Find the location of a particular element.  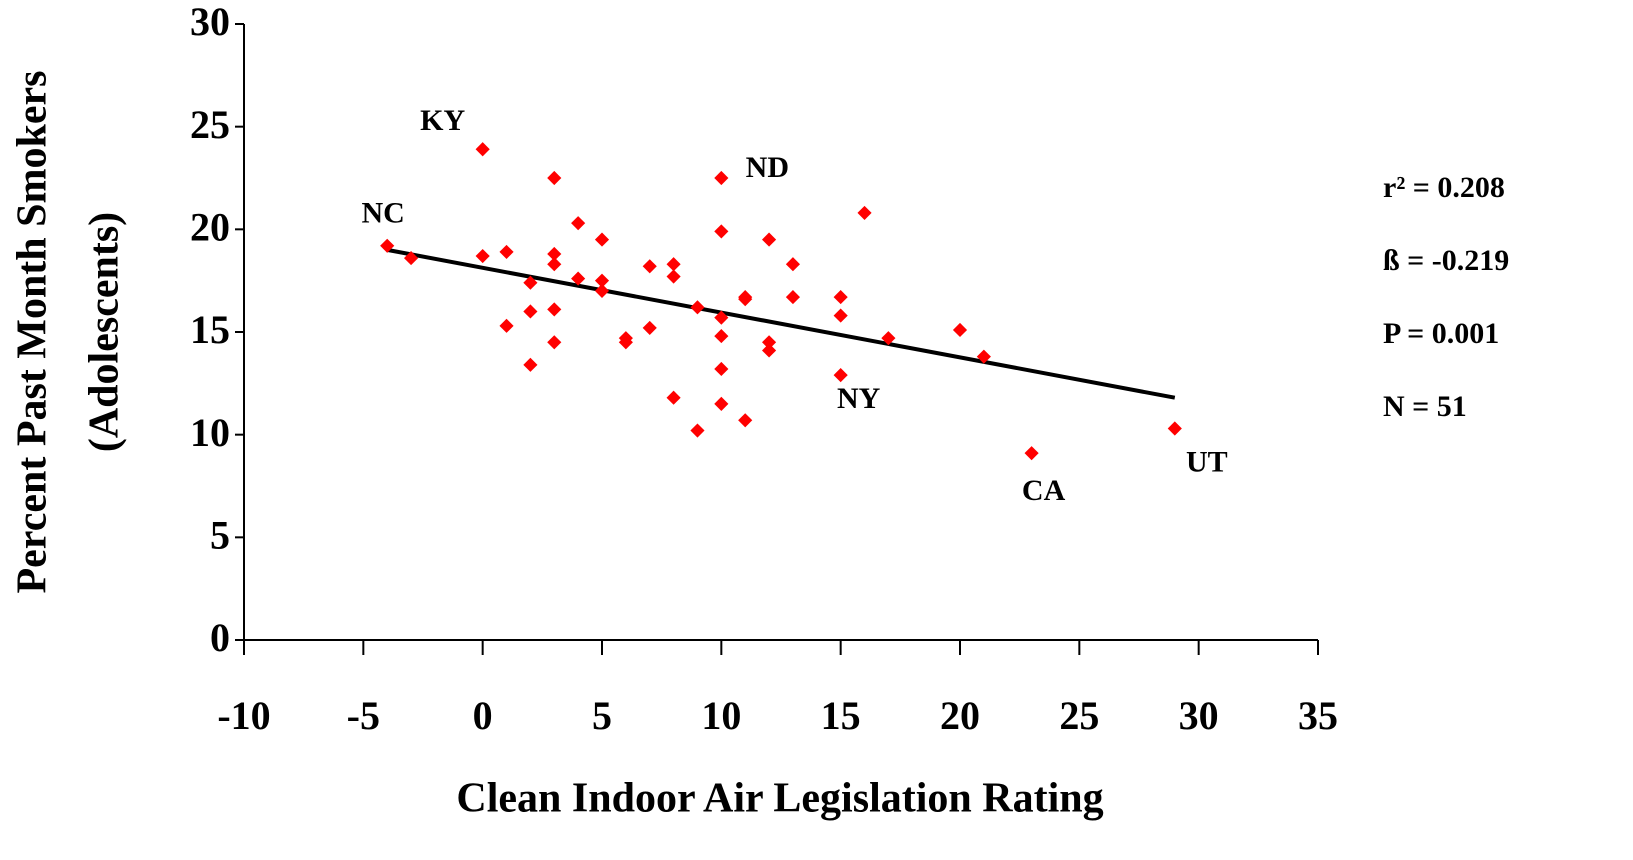

x-tick-label: 10 is located at coordinates (721, 715).